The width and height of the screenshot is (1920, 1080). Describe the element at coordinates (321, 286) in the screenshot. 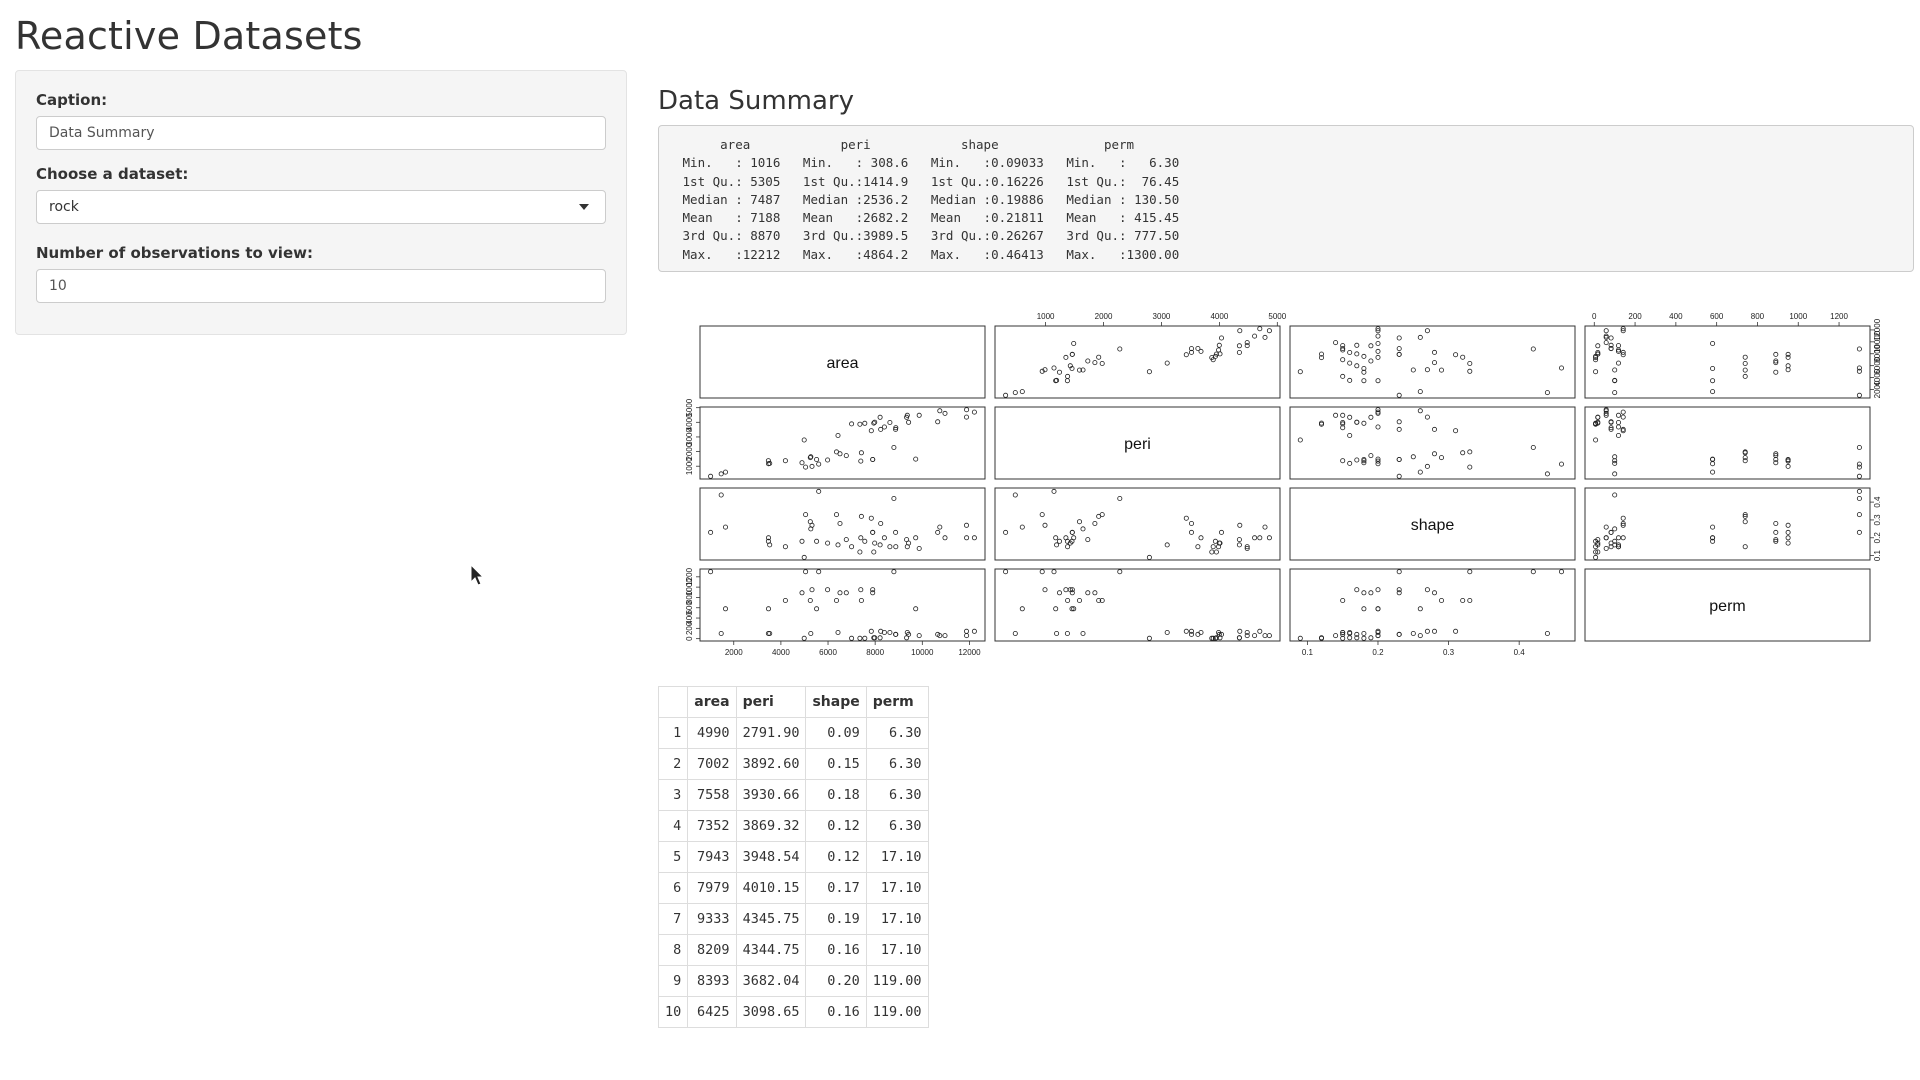

I see `obs-input` at that location.